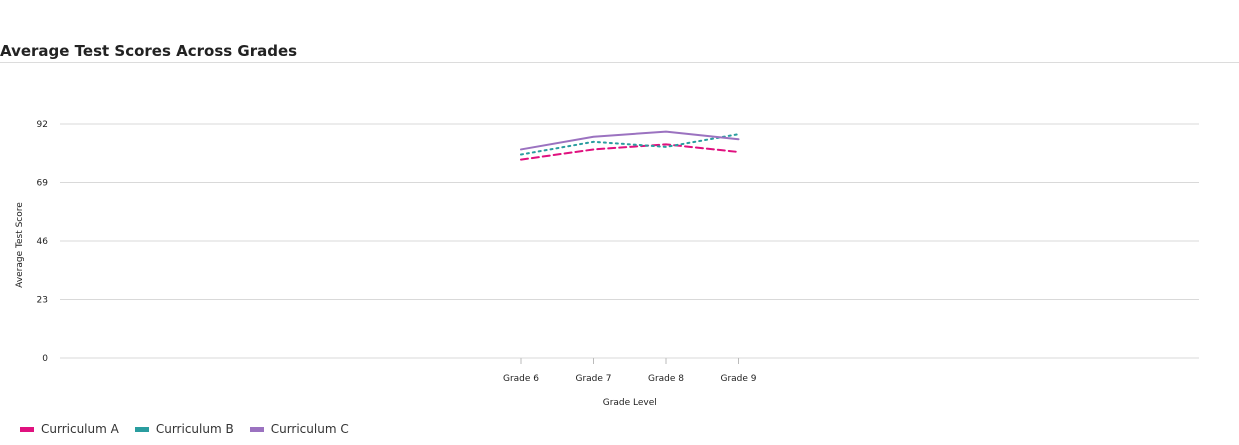  I want to click on series-line-curriculum-b, so click(630, 144).